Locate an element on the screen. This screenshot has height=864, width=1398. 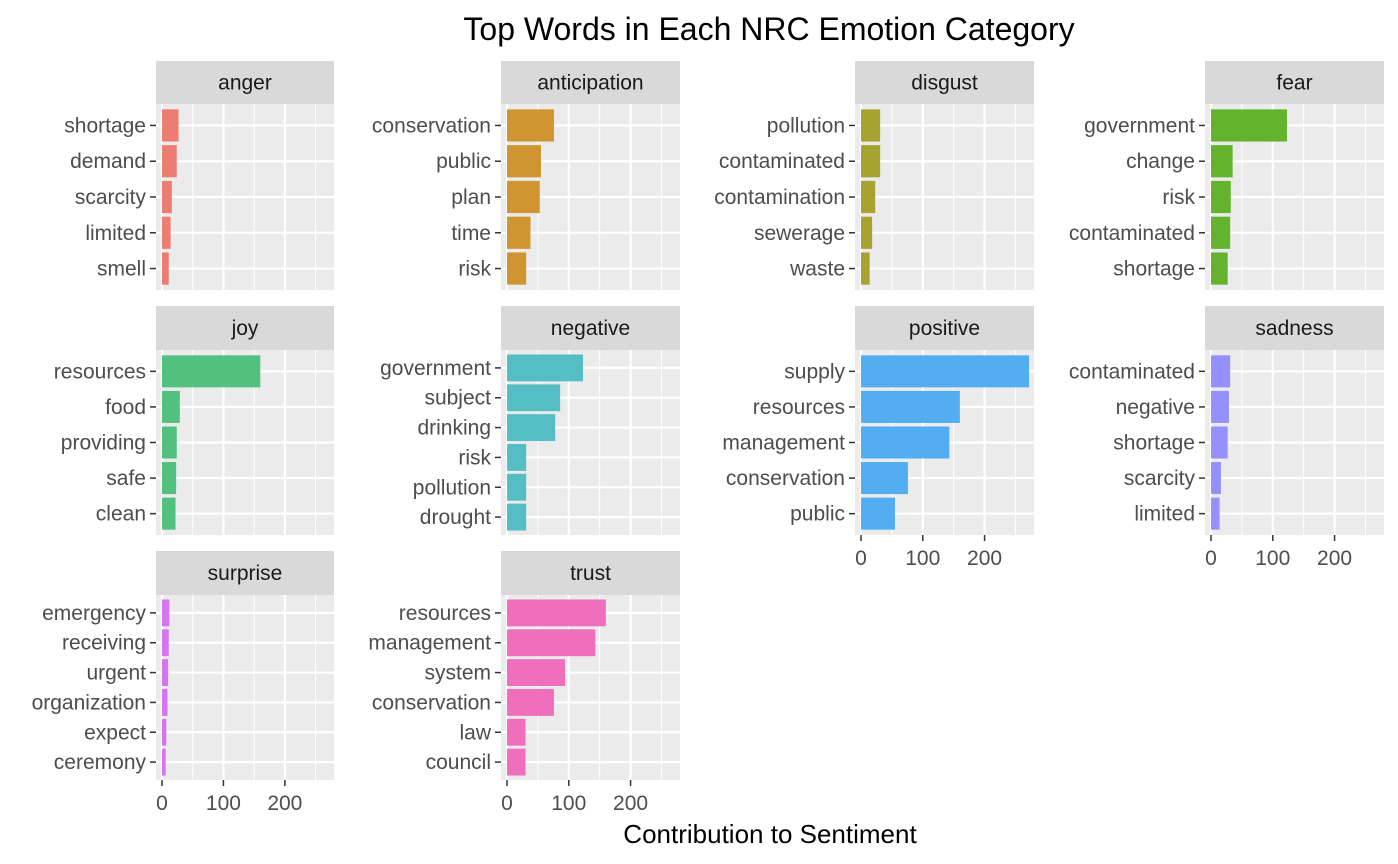
bar-anticipation-plan is located at coordinates (523, 197).